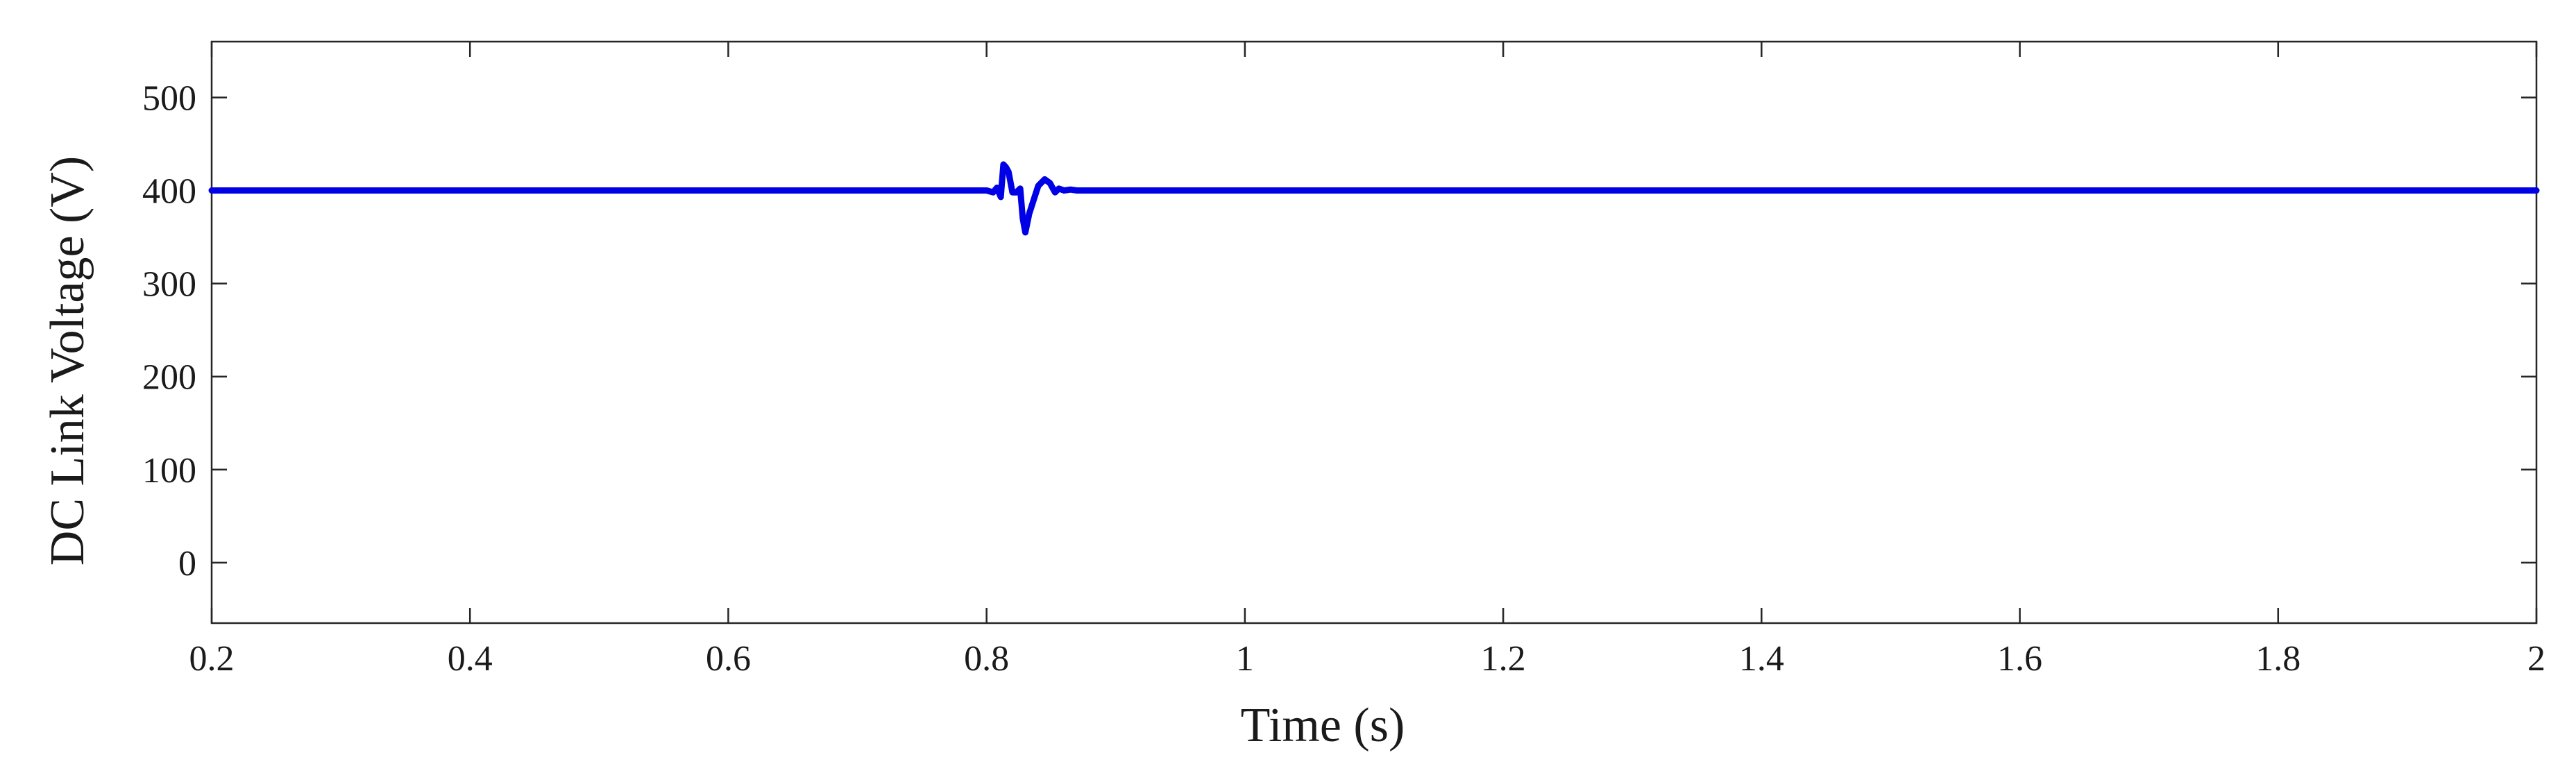  What do you see at coordinates (187, 564) in the screenshot?
I see `y-tick-label: 0` at bounding box center [187, 564].